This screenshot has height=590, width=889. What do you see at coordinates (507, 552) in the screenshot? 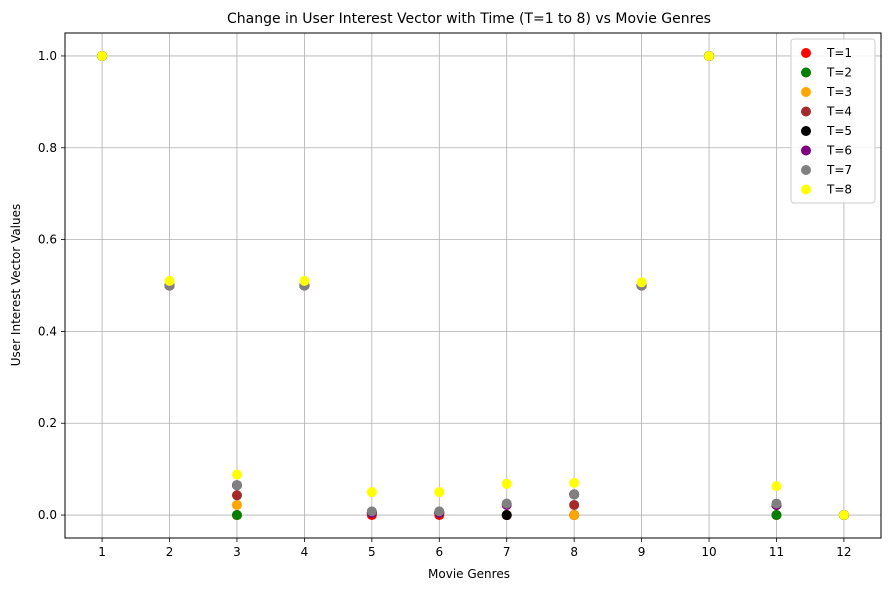
I see `x-tick-label: 7` at bounding box center [507, 552].